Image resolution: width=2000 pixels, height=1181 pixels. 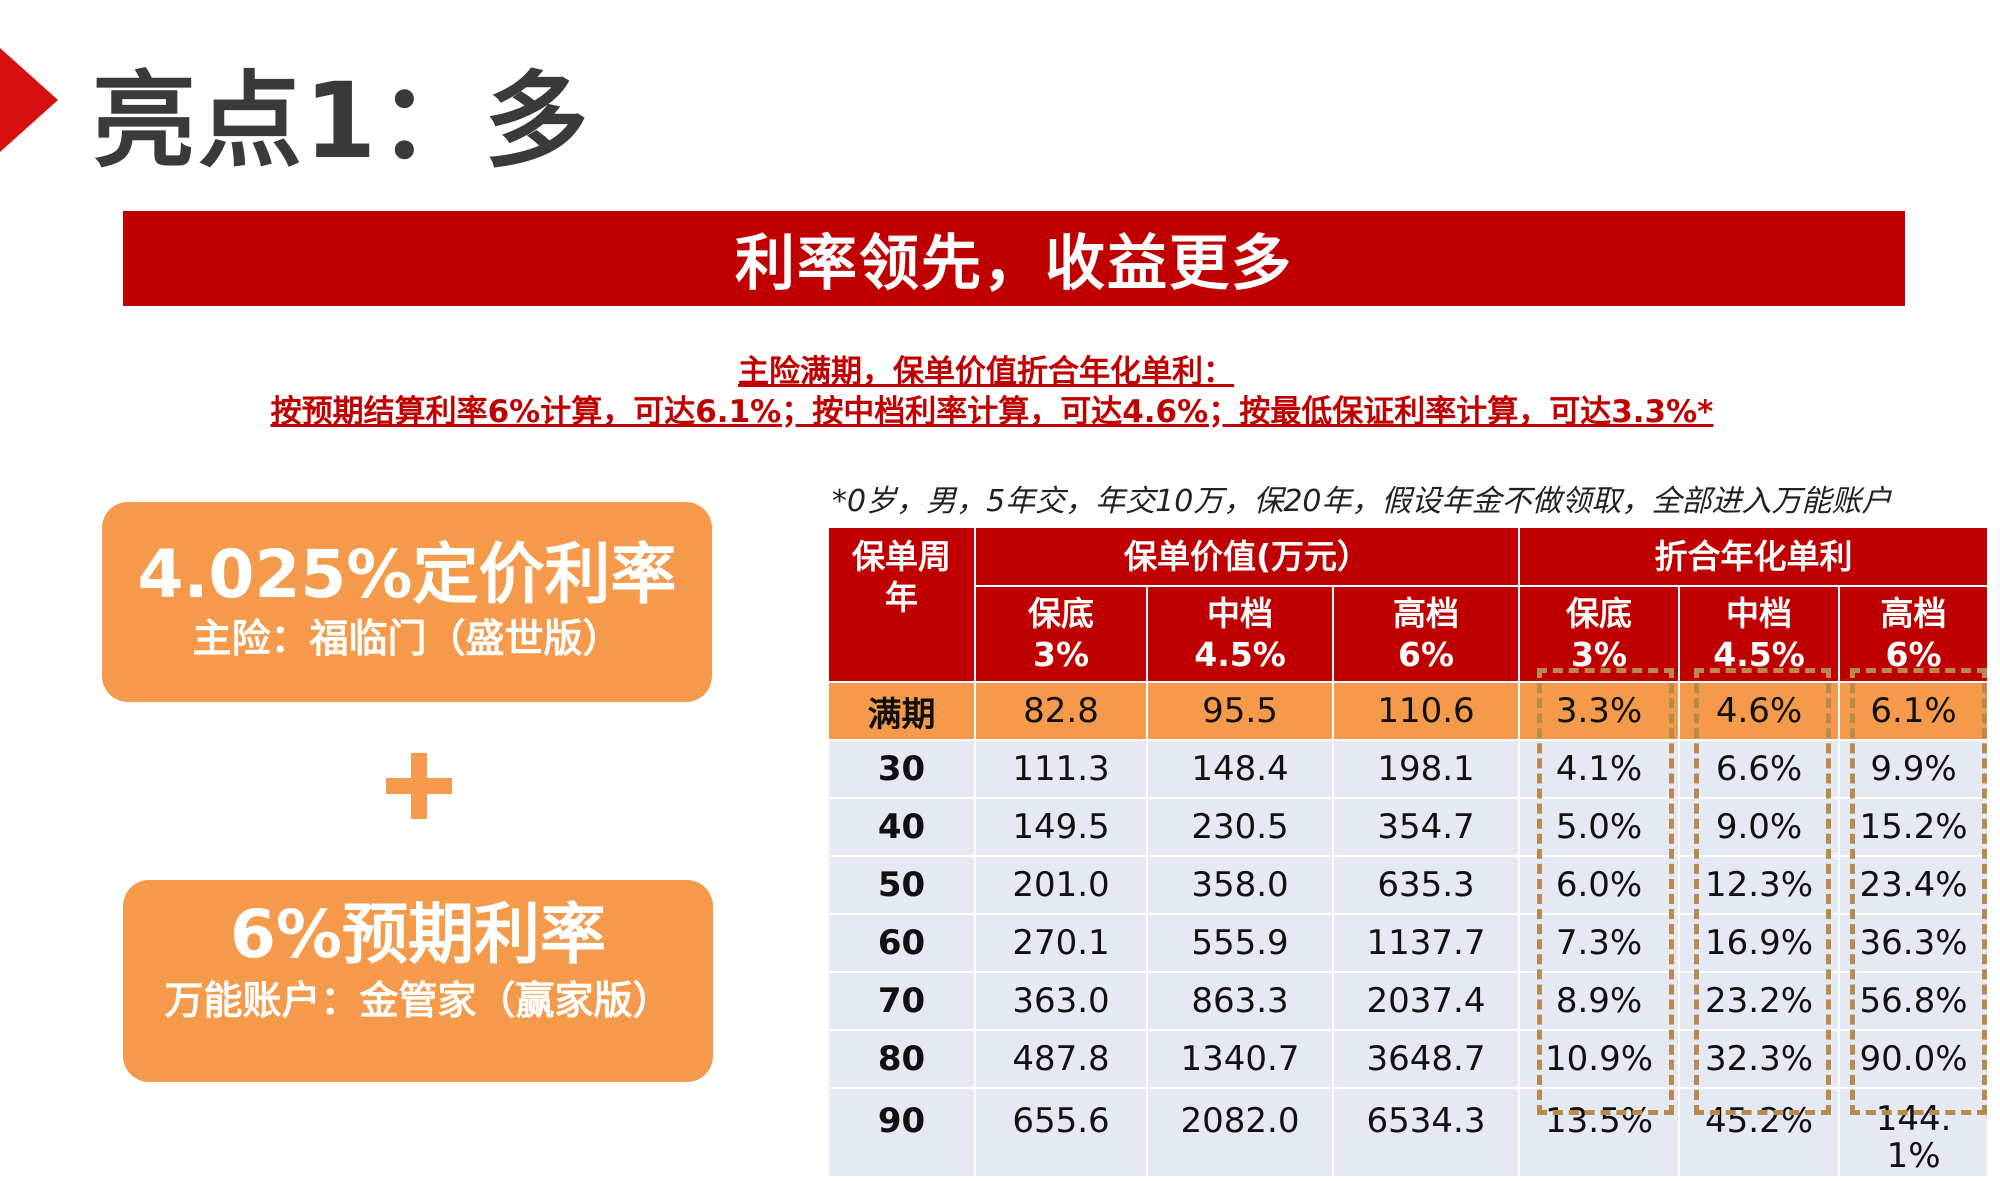 What do you see at coordinates (1759, 827) in the screenshot?
I see `rate-cell: 9.0%` at bounding box center [1759, 827].